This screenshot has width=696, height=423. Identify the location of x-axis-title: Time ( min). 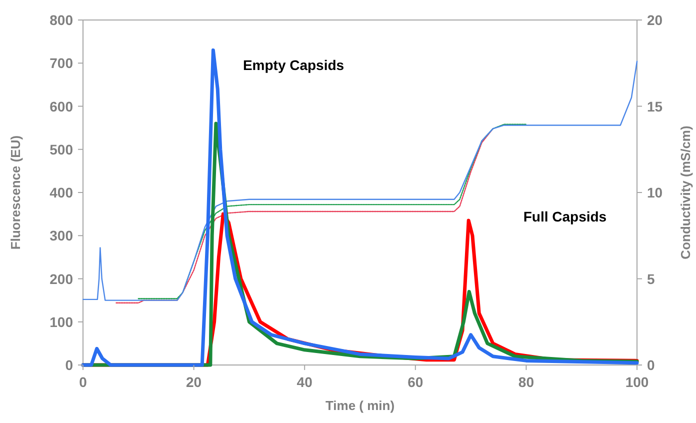
(360, 405).